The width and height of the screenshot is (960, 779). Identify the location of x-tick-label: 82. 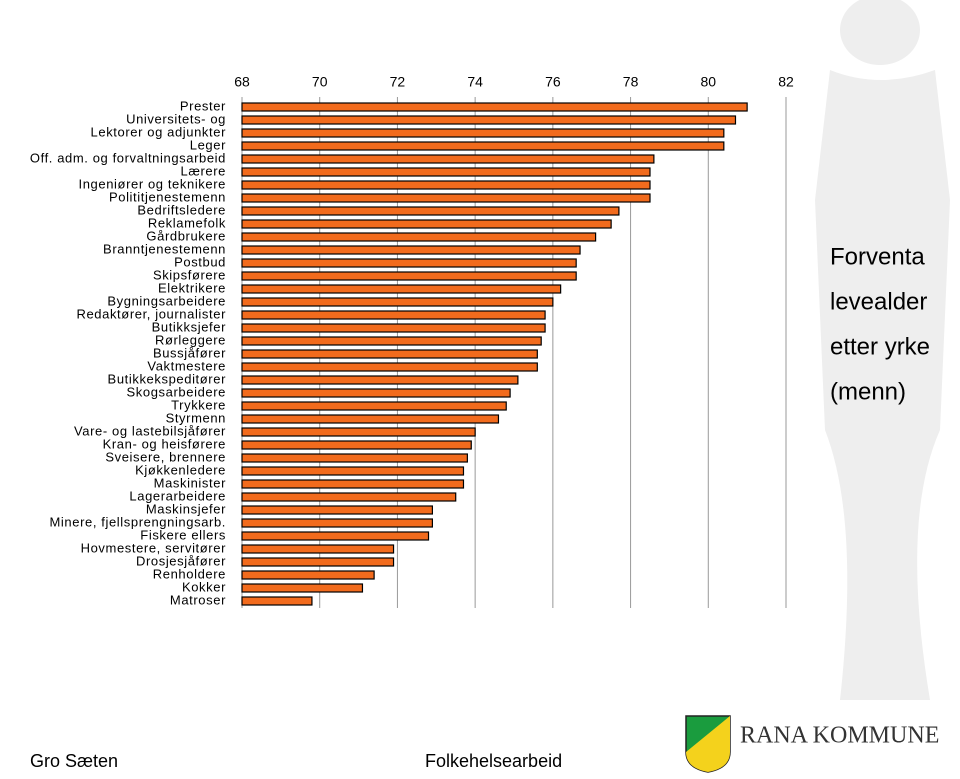
(786, 82).